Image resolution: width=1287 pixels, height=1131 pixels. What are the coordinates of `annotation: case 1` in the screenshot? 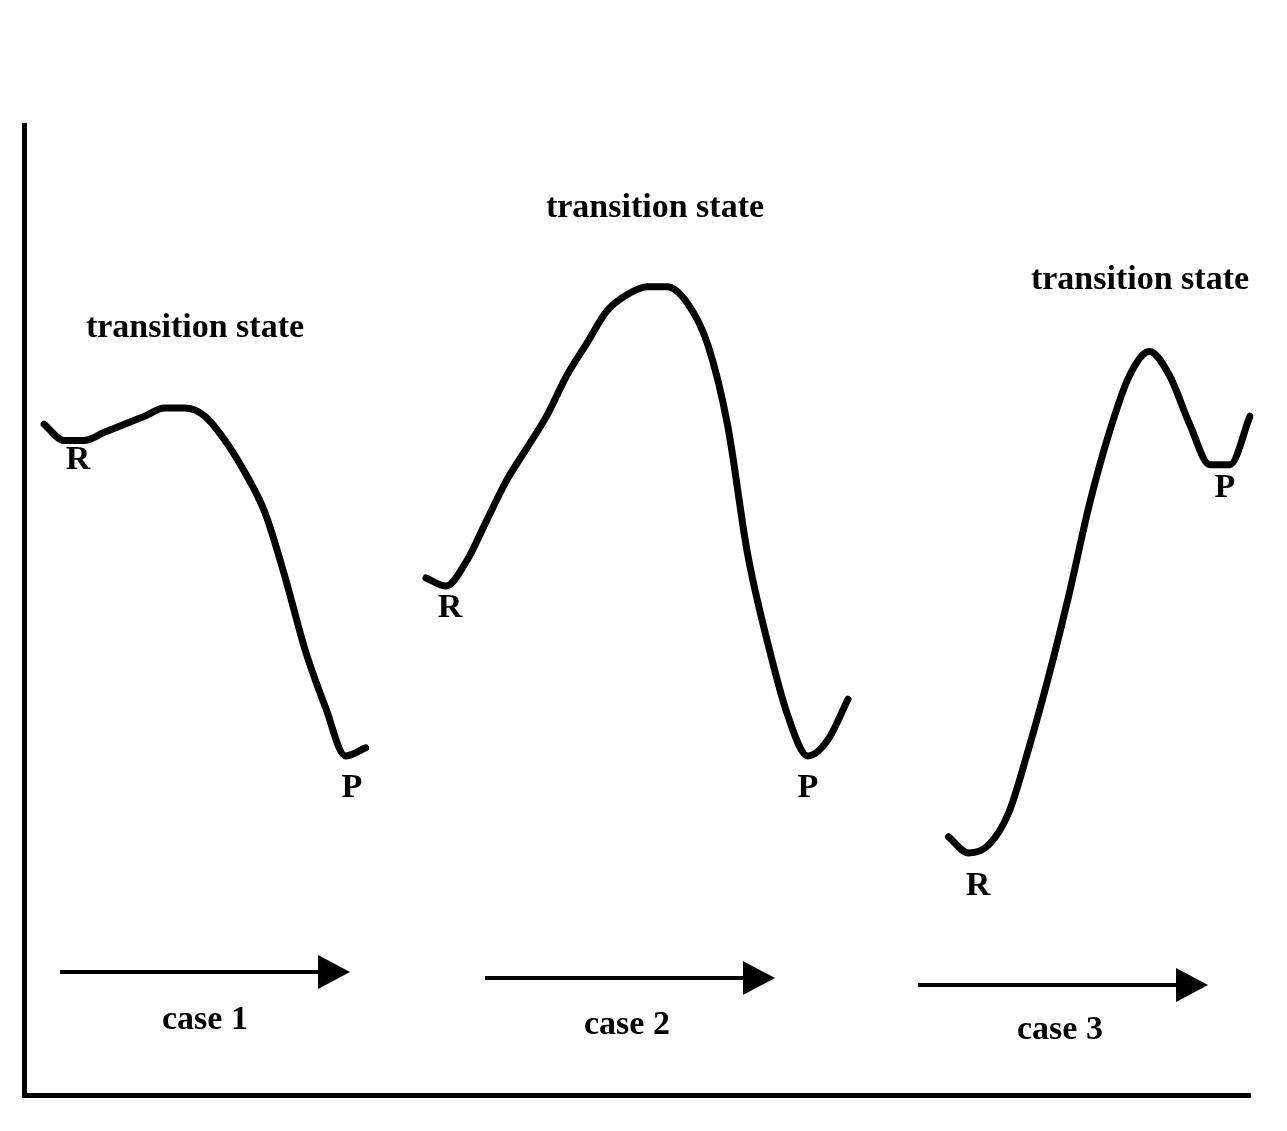 It's located at (205, 1018).